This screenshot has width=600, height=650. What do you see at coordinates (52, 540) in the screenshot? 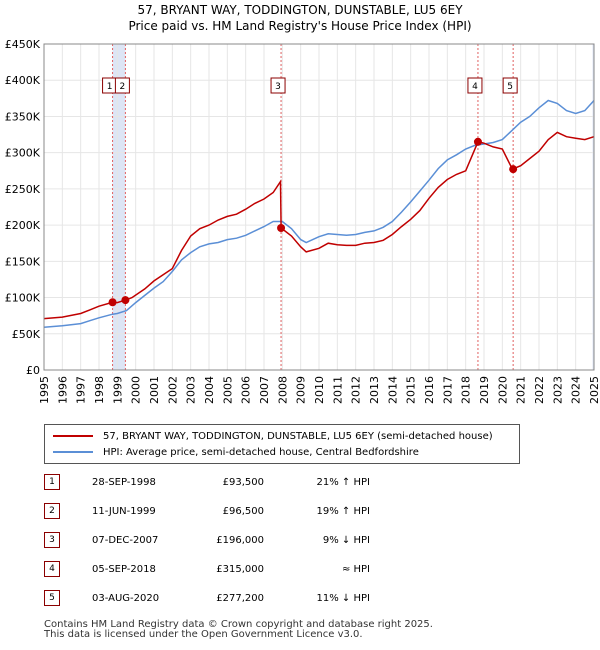
I see `sale-number-badge: 3` at bounding box center [52, 540].